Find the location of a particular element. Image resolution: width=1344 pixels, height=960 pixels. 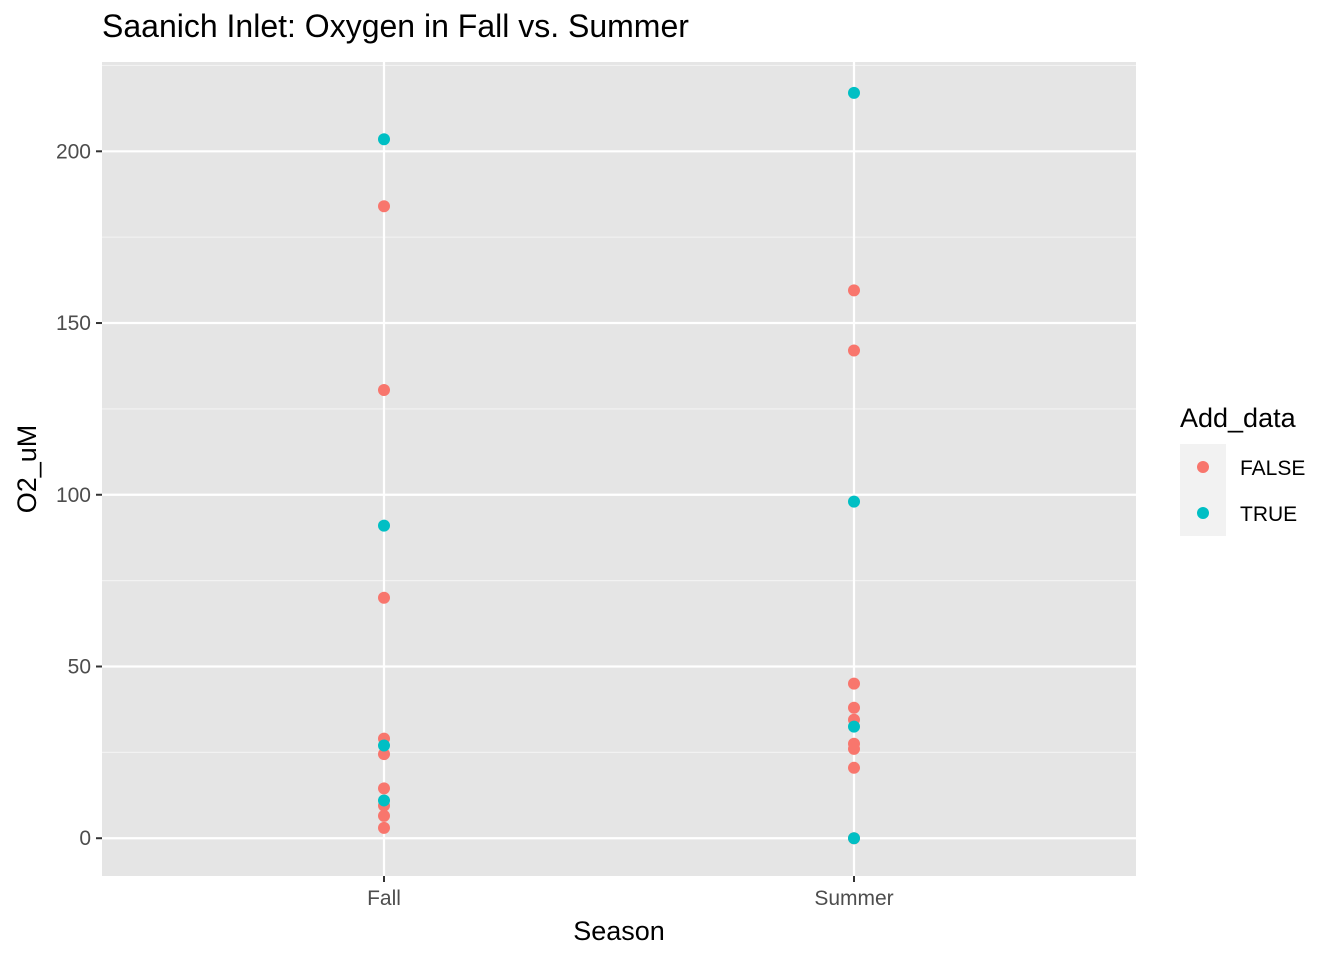

legend-title: Add_data is located at coordinates (1238, 418).